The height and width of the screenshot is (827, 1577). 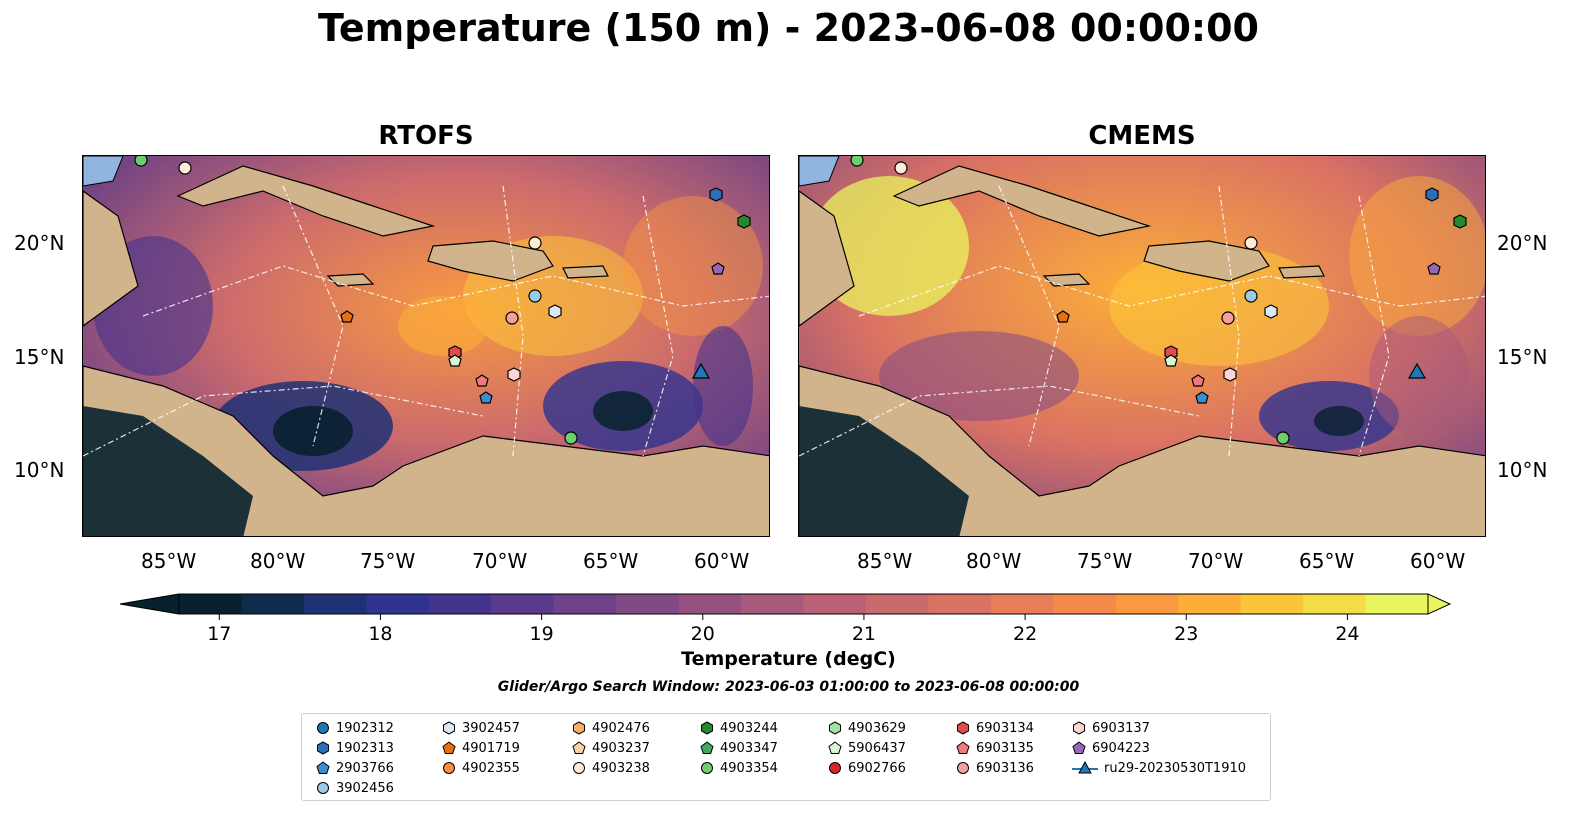 I want to click on land-cuba, so click(x=1022, y=201).